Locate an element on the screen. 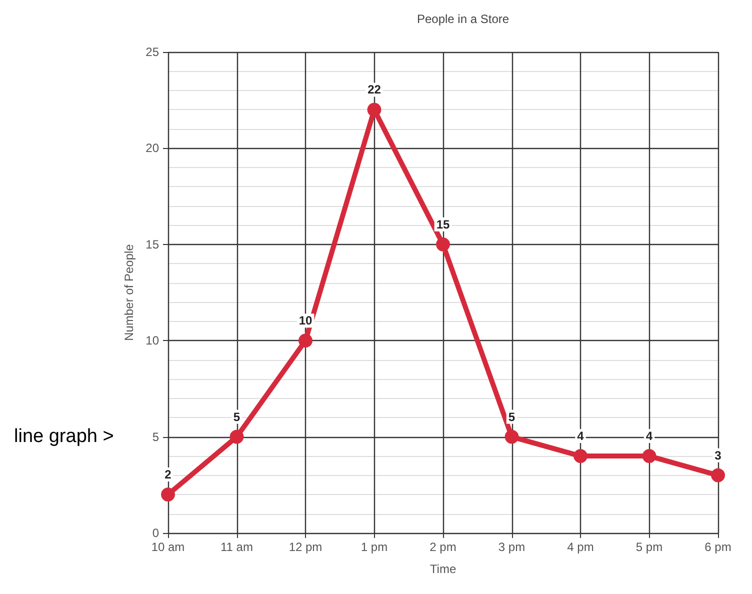 The height and width of the screenshot is (594, 752). data-label: 15 is located at coordinates (443, 224).